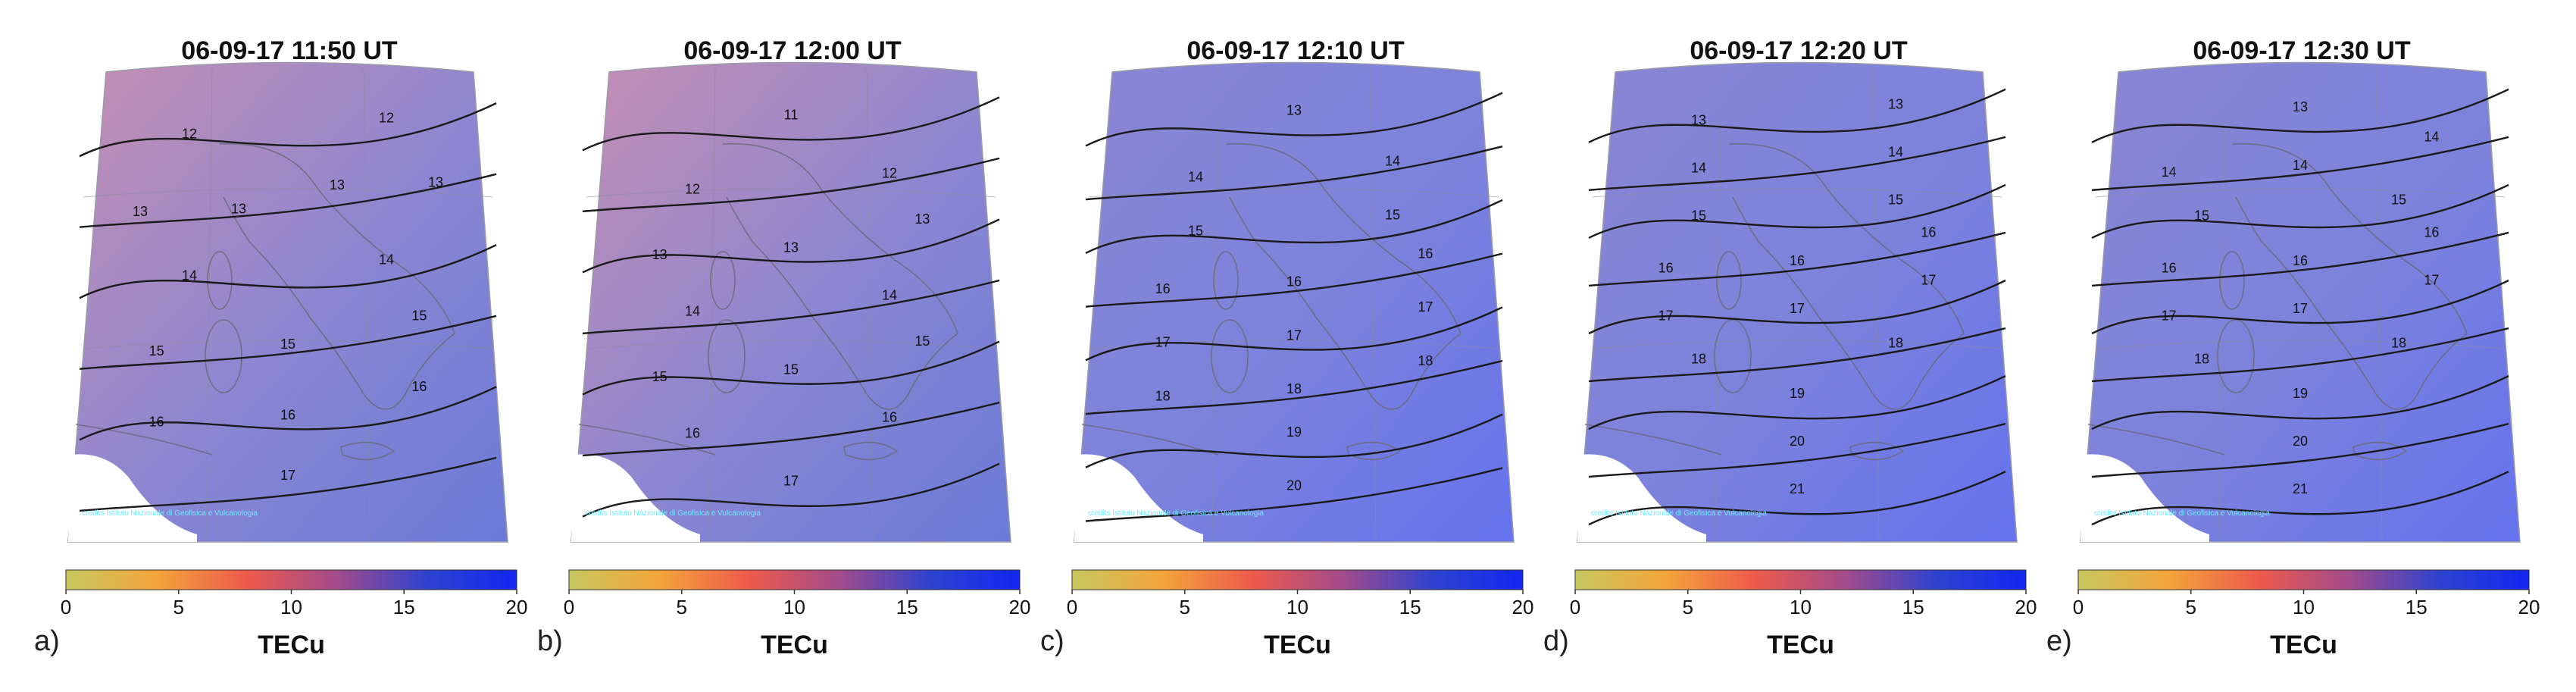 Image resolution: width=2576 pixels, height=692 pixels. What do you see at coordinates (2300, 488) in the screenshot?
I see `contour-label: 21` at bounding box center [2300, 488].